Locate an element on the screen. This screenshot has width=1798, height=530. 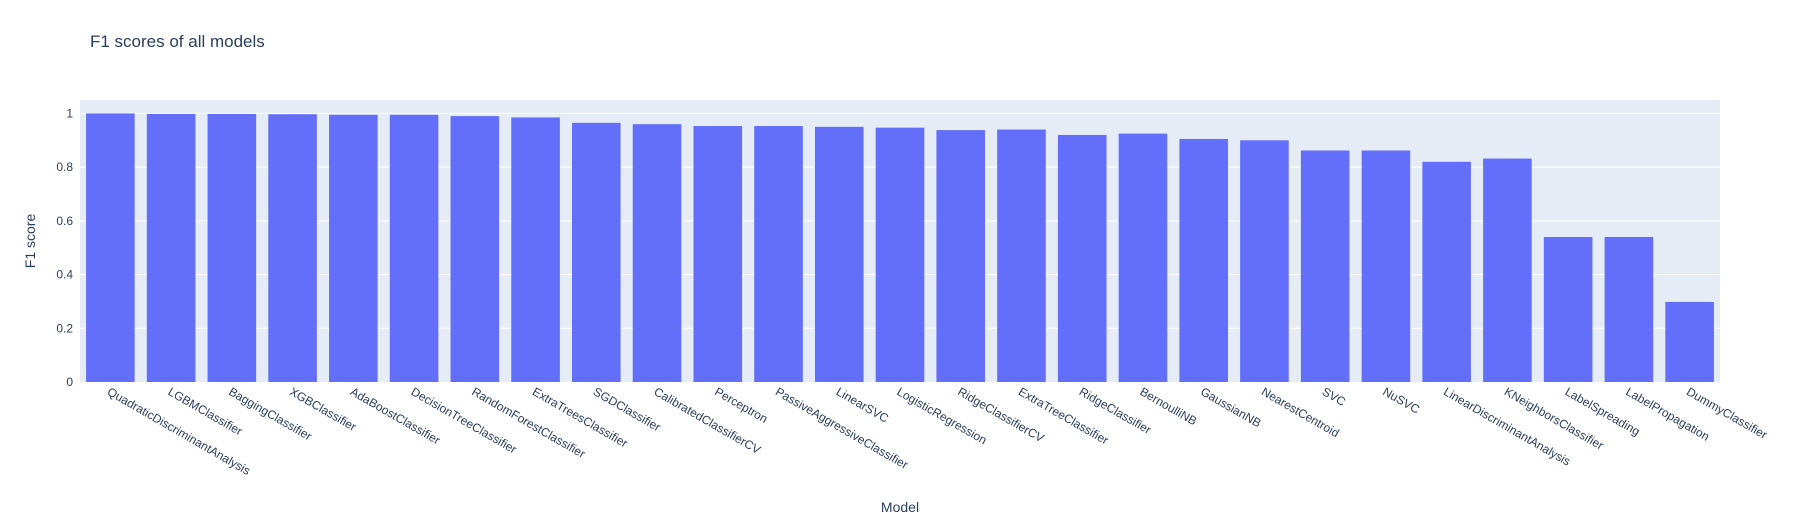
bar-ExtraTreeClassifier is located at coordinates (1021, 255).